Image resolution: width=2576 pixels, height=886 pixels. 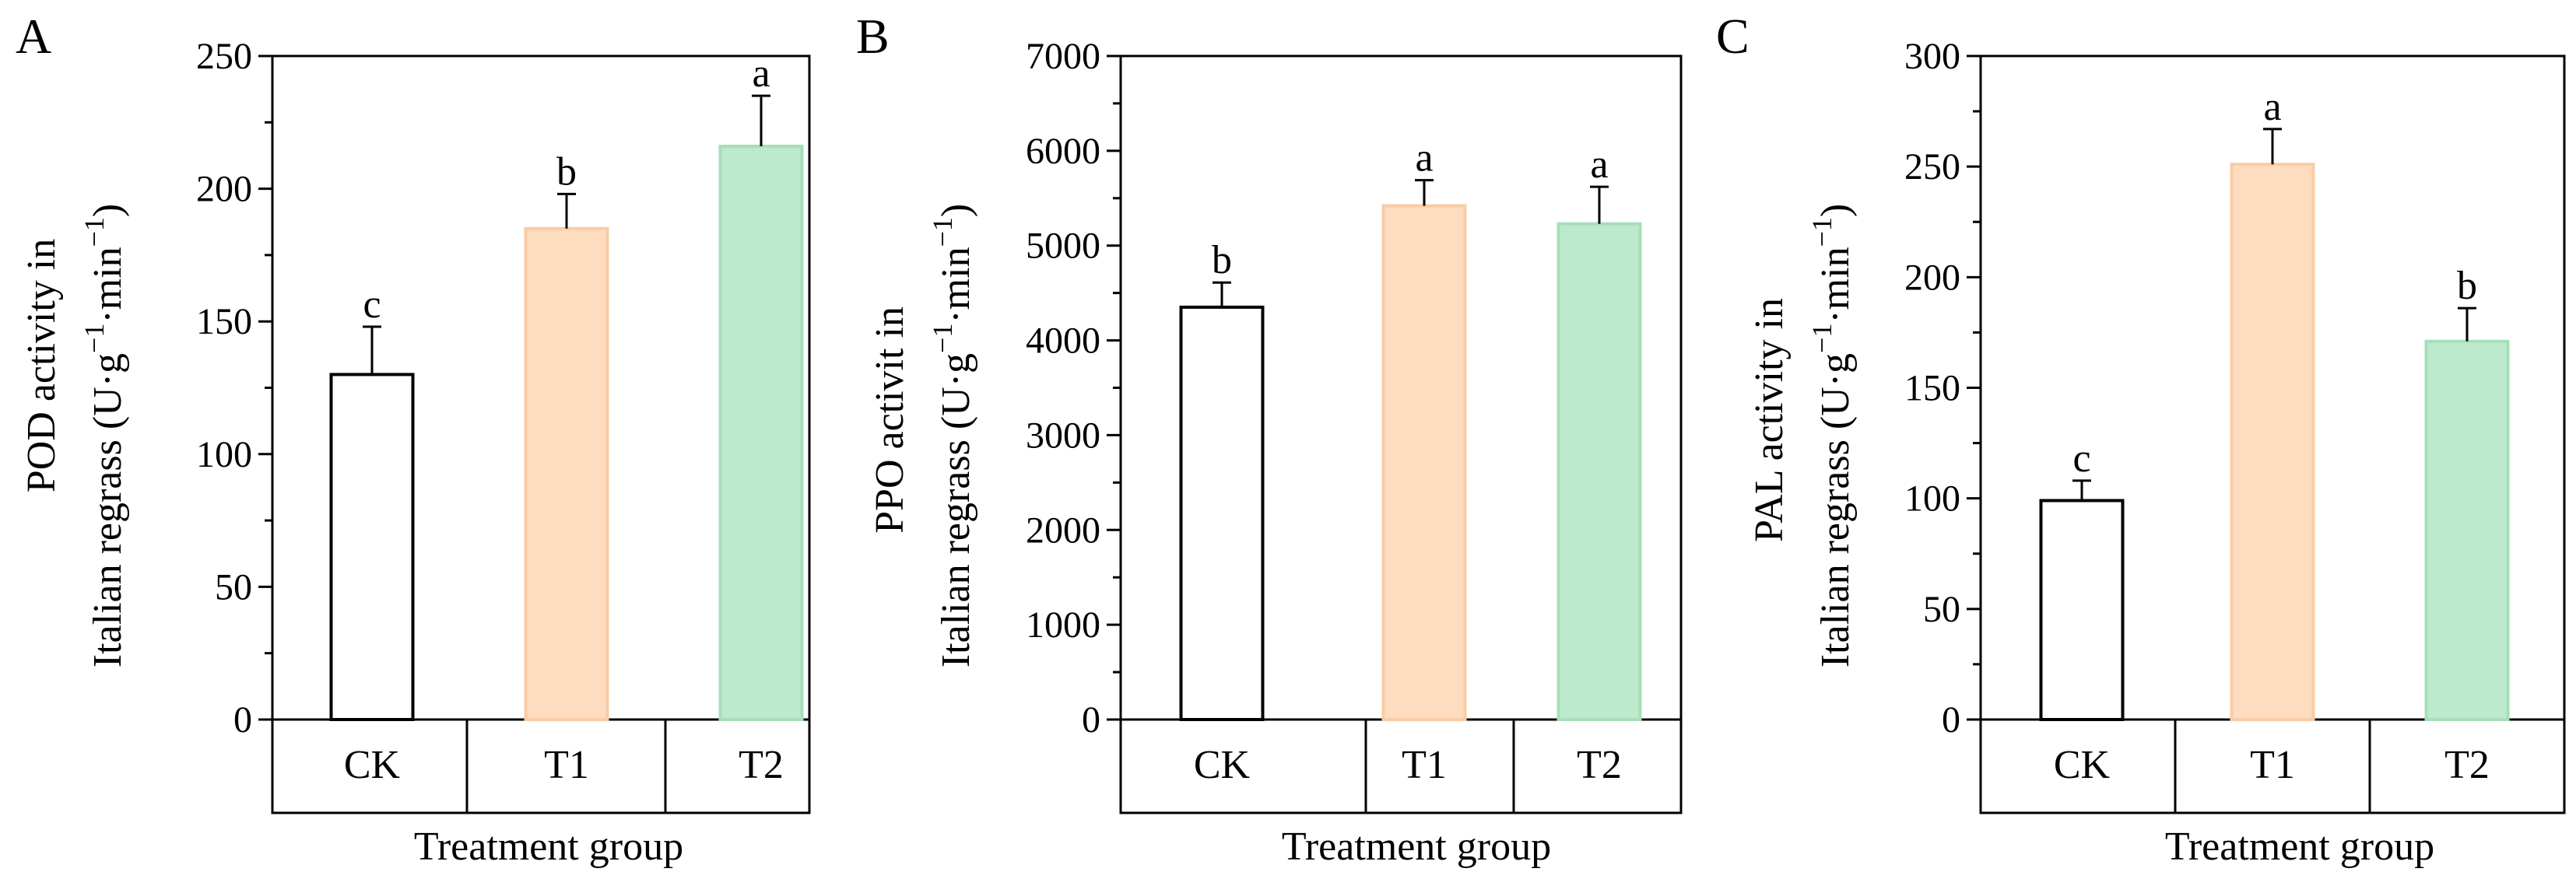 What do you see at coordinates (1063, 531) in the screenshot?
I see `y-tick-label: 2000` at bounding box center [1063, 531].